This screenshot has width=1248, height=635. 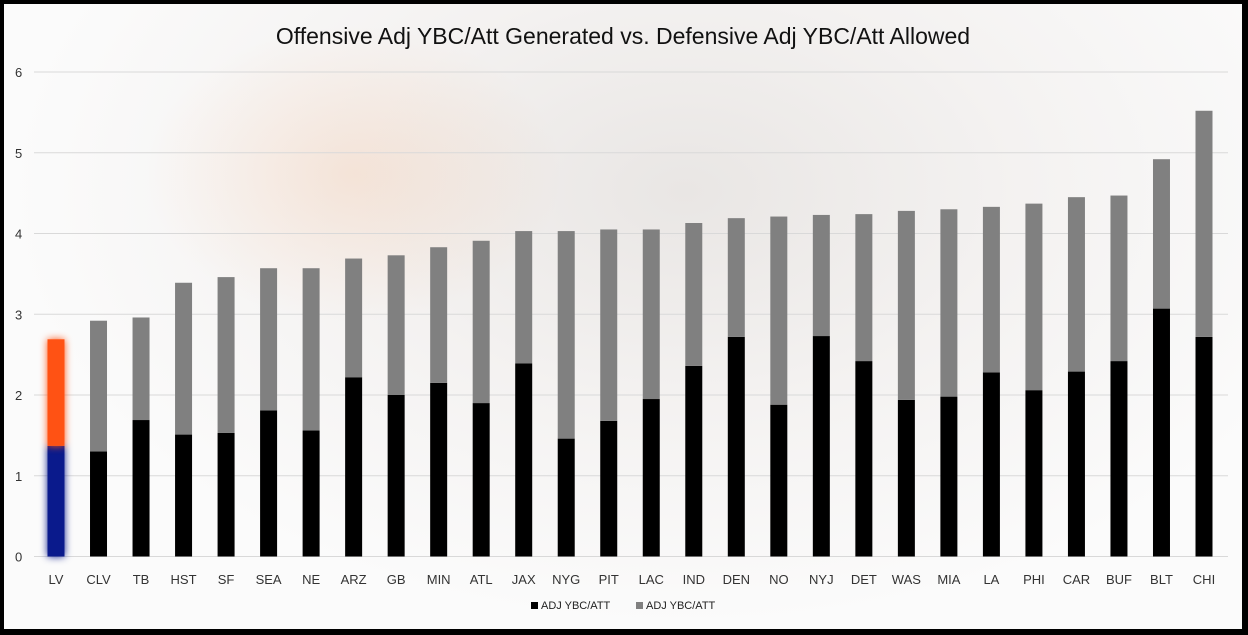 What do you see at coordinates (576, 606) in the screenshot?
I see `legend-label-series-1: ADJ YBC/ATT` at bounding box center [576, 606].